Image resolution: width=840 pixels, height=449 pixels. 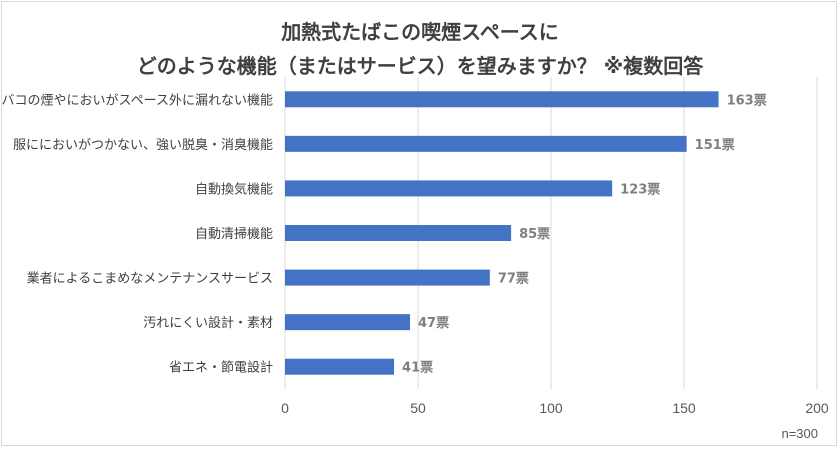 I want to click on data-label: 41票, so click(x=417, y=368).